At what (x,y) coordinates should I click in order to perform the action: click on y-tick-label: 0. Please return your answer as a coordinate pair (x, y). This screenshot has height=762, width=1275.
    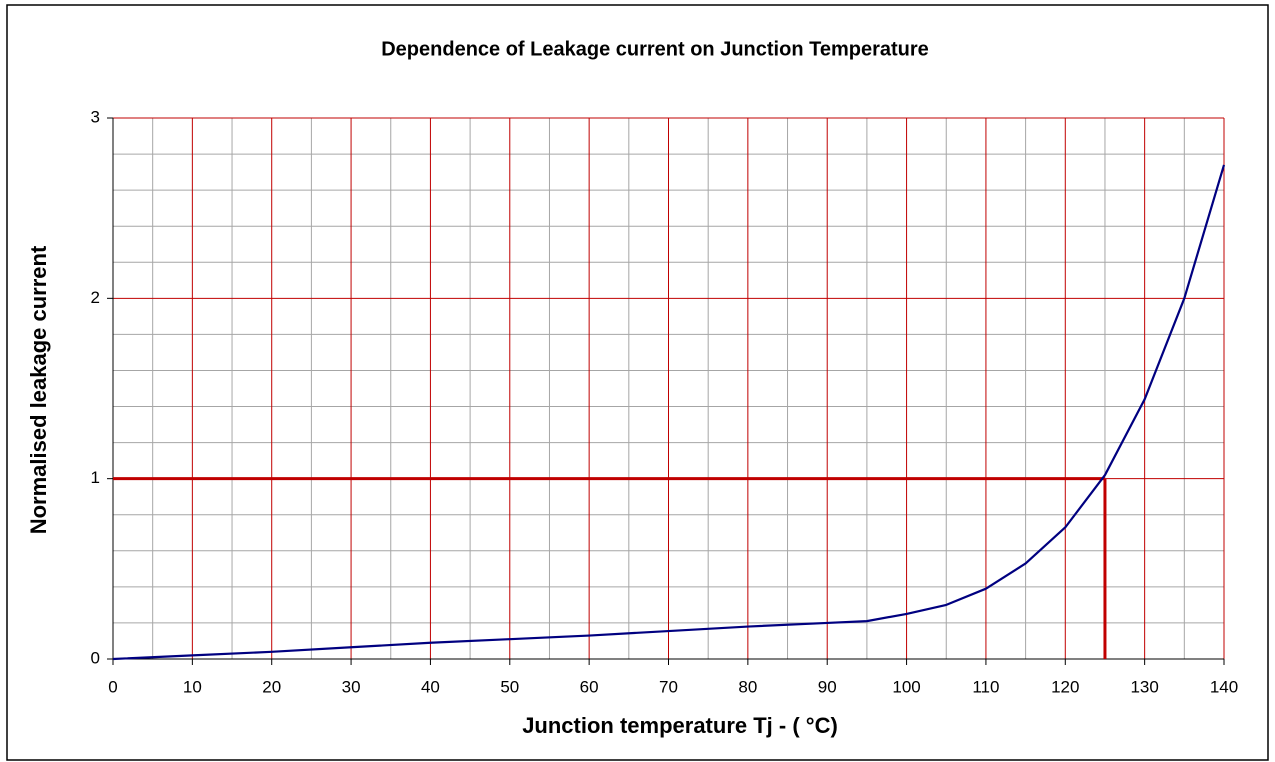
    Looking at the image, I should click on (95, 657).